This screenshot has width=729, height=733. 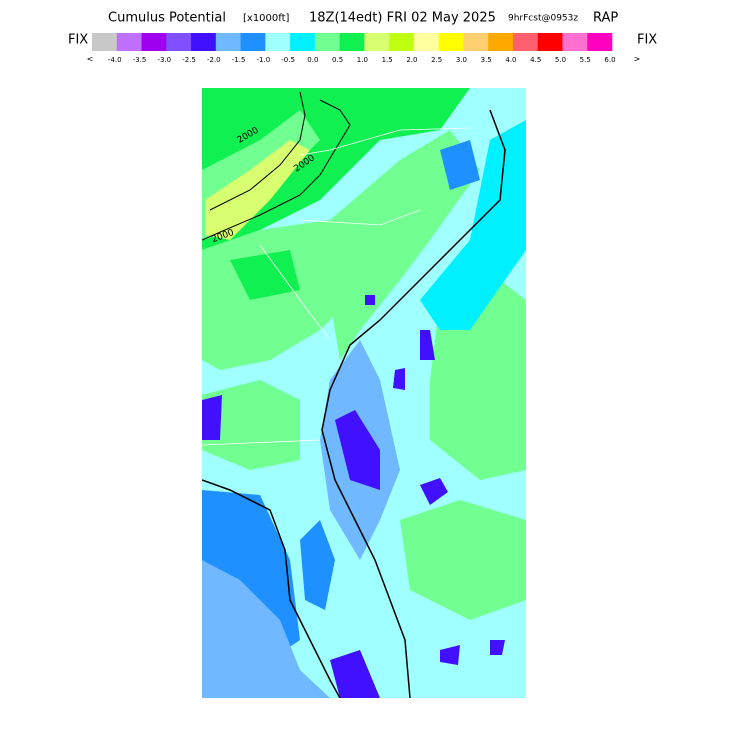 What do you see at coordinates (535, 60) in the screenshot?
I see `legend-label: 4.5` at bounding box center [535, 60].